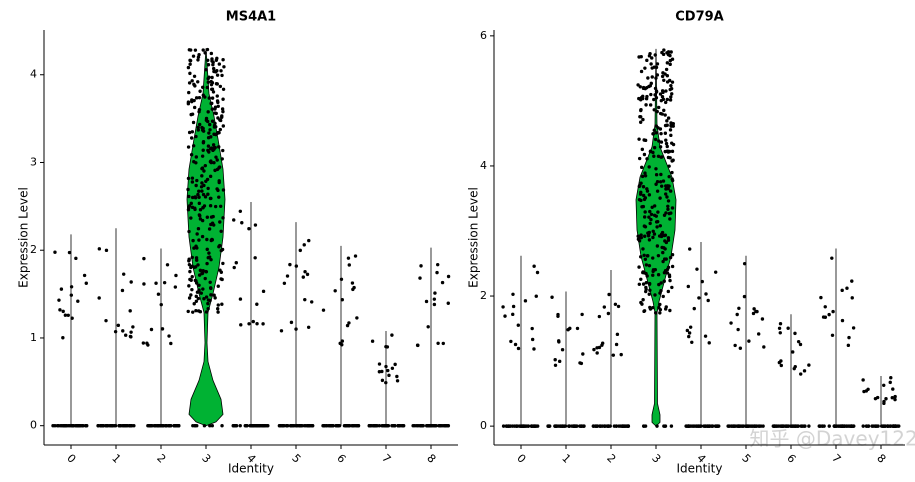  What do you see at coordinates (251, 469) in the screenshot?
I see `x-axis-label: Identity` at bounding box center [251, 469].